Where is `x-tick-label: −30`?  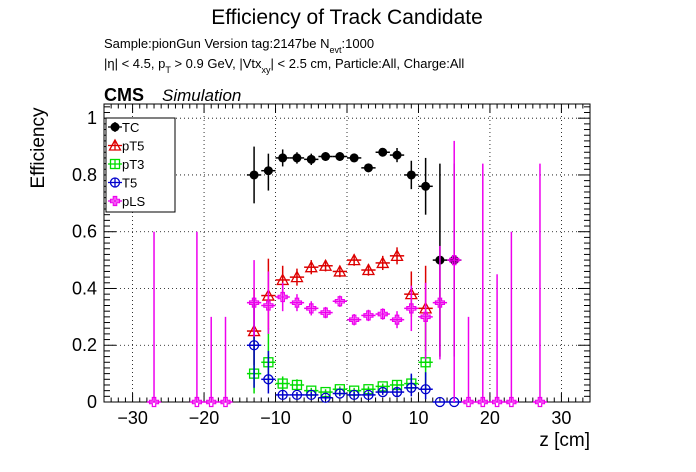
x-tick-label: −30 is located at coordinates (132, 418).